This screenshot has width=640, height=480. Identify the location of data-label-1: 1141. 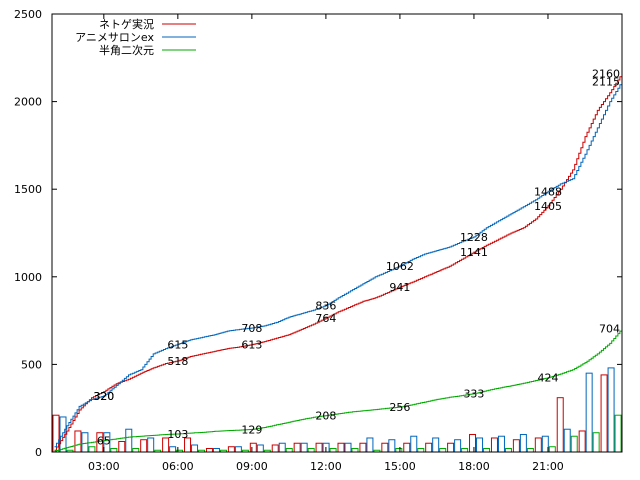
(474, 252).